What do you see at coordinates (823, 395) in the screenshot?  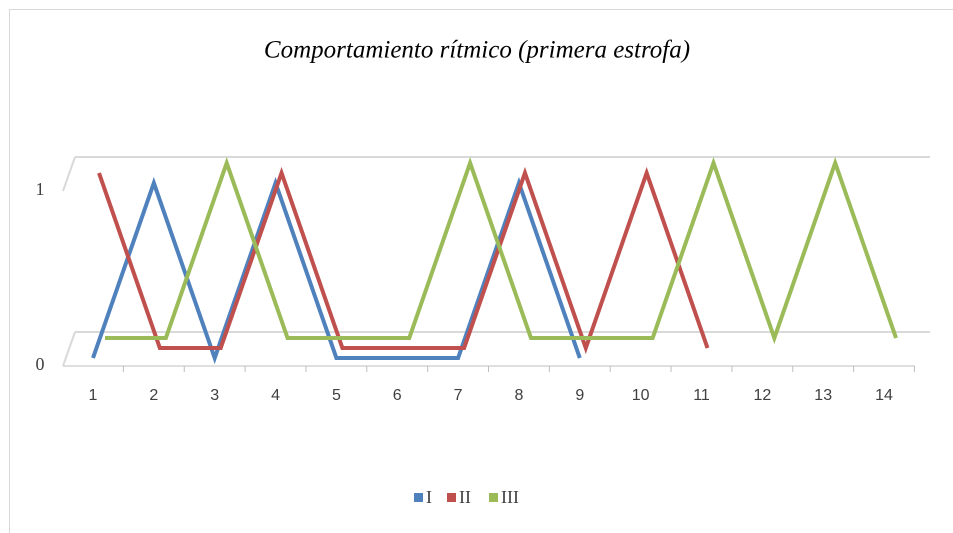 I see `x-tick-label: 13` at bounding box center [823, 395].